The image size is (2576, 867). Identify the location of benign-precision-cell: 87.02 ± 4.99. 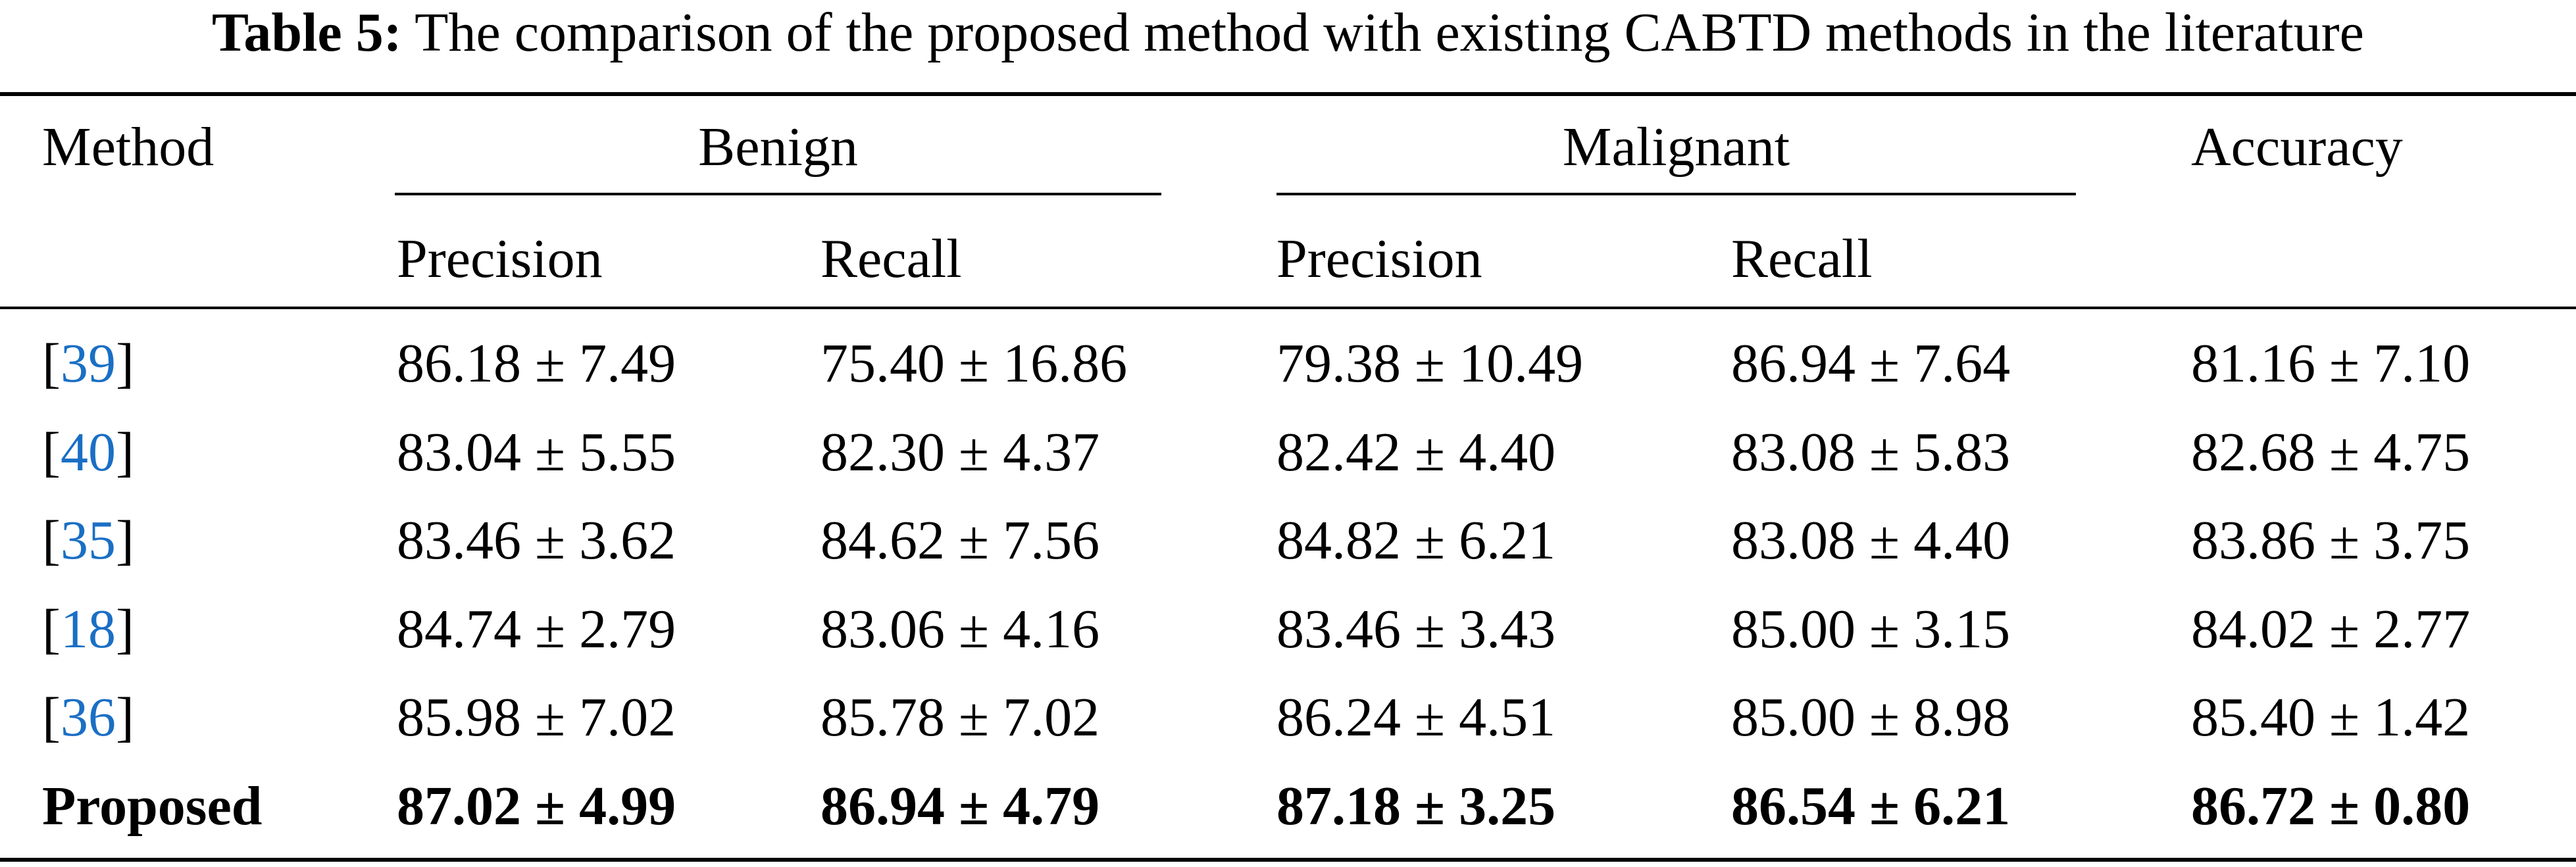
(536, 806).